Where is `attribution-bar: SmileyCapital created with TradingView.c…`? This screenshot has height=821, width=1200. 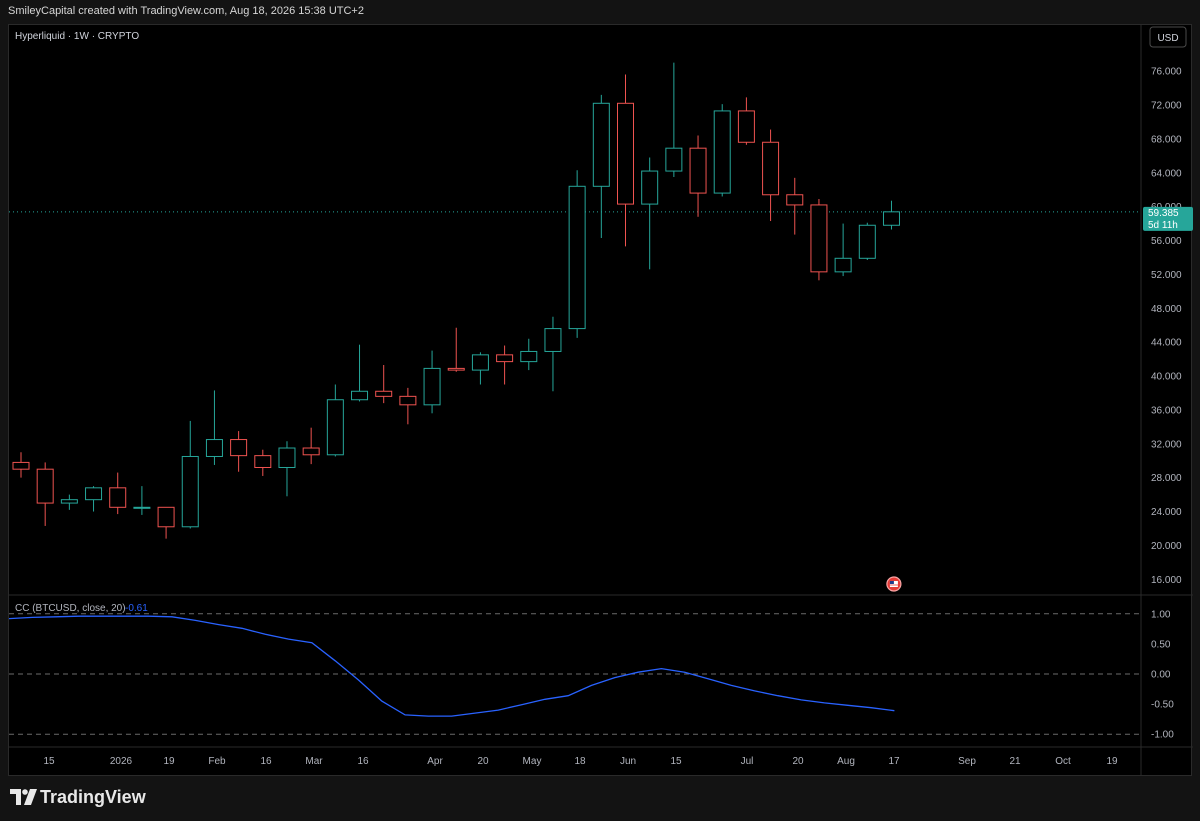 attribution-bar: SmileyCapital created with TradingView.c… is located at coordinates (600, 12).